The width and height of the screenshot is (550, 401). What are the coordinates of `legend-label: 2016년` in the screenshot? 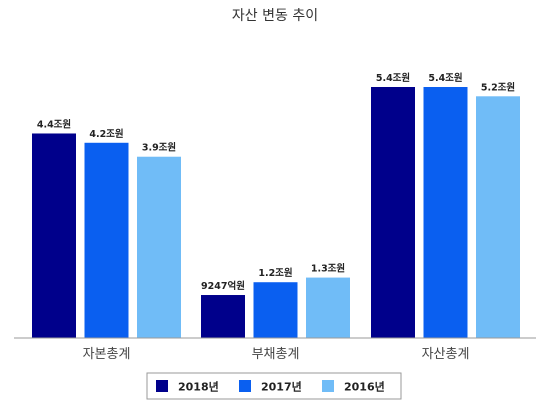 It's located at (364, 387).